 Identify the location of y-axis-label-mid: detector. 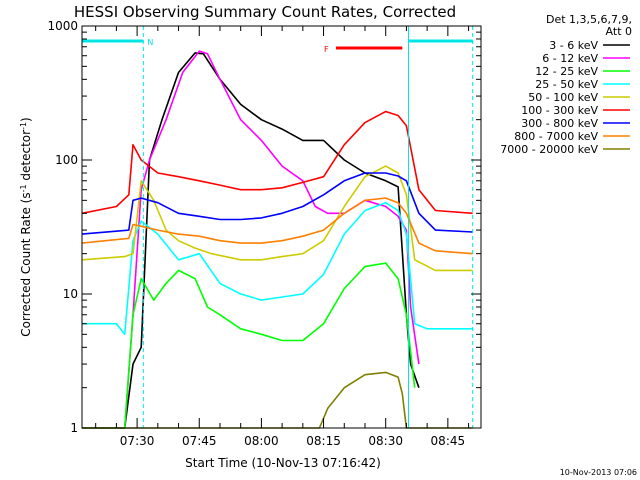
(26, 157).